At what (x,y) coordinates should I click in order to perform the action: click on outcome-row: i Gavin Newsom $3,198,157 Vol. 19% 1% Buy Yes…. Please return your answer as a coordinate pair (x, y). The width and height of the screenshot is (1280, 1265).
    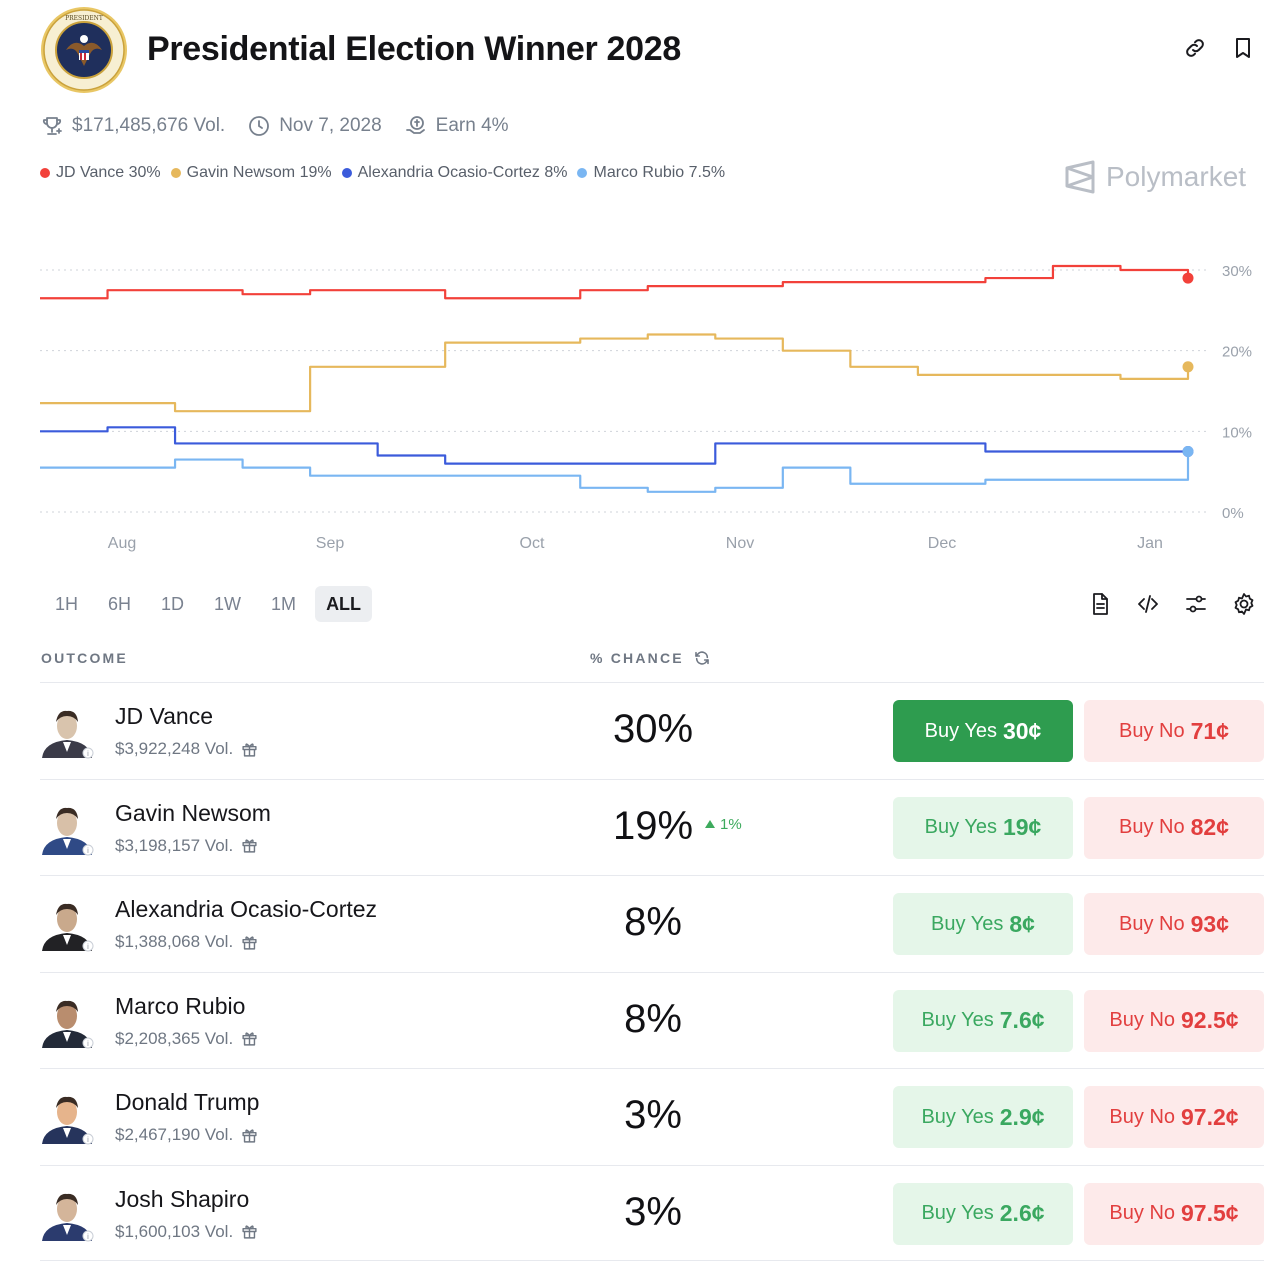
    Looking at the image, I should click on (652, 827).